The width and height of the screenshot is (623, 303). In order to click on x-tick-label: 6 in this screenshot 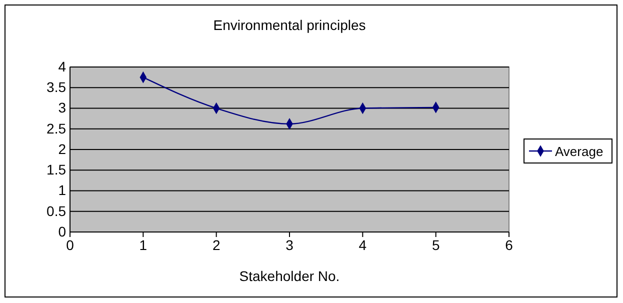, I will do `click(509, 244)`.